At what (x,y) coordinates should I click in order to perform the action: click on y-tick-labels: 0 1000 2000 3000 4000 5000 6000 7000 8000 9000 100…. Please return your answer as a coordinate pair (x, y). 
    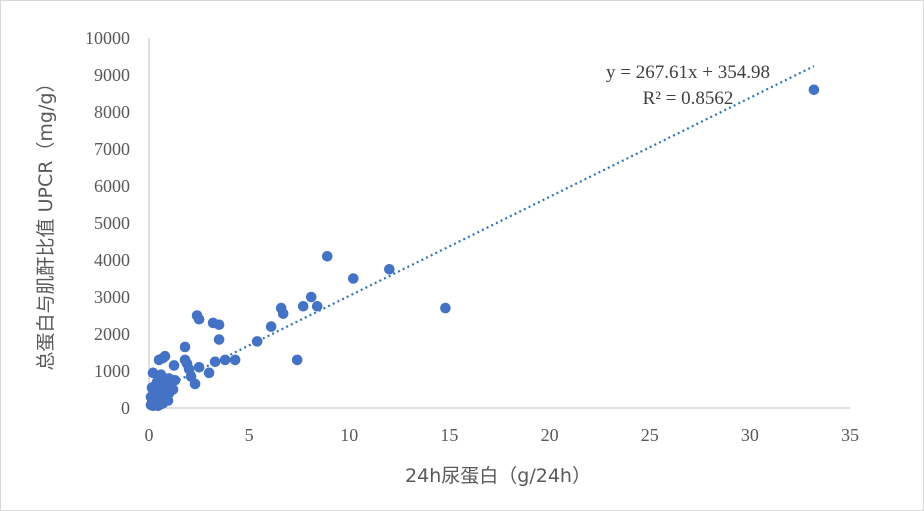
    Looking at the image, I should click on (107, 223).